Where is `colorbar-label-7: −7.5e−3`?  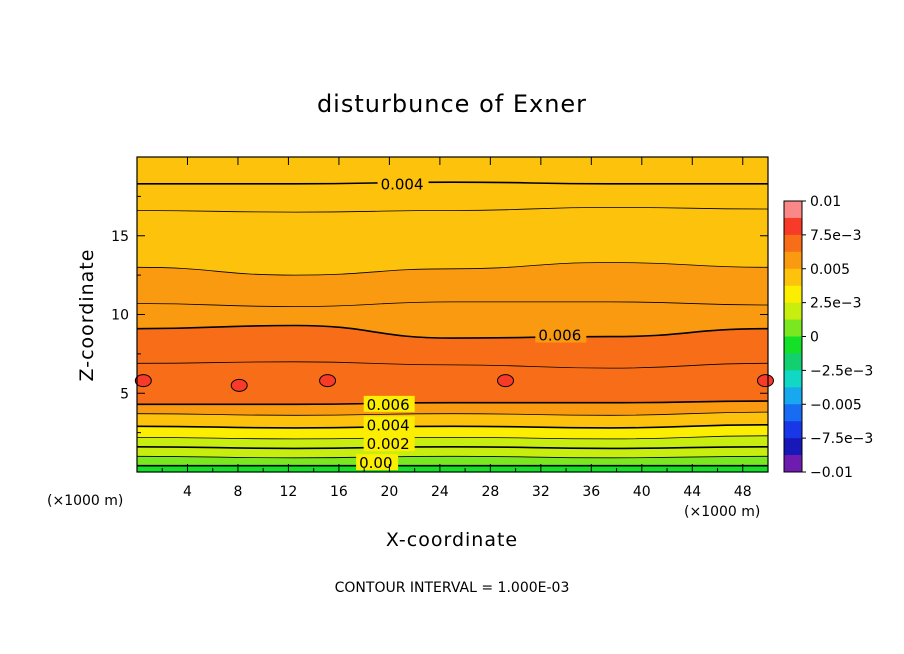
colorbar-label-7: −7.5e−3 is located at coordinates (841, 439).